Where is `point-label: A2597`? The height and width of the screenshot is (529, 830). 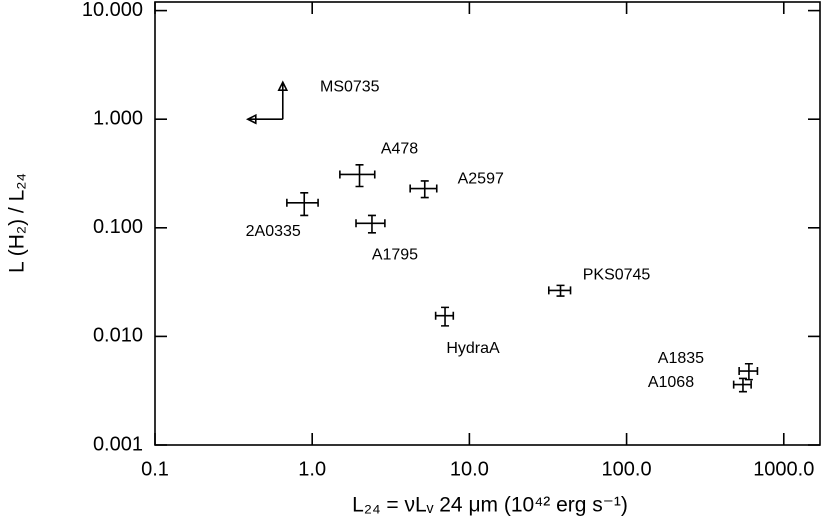 point-label: A2597 is located at coordinates (481, 179).